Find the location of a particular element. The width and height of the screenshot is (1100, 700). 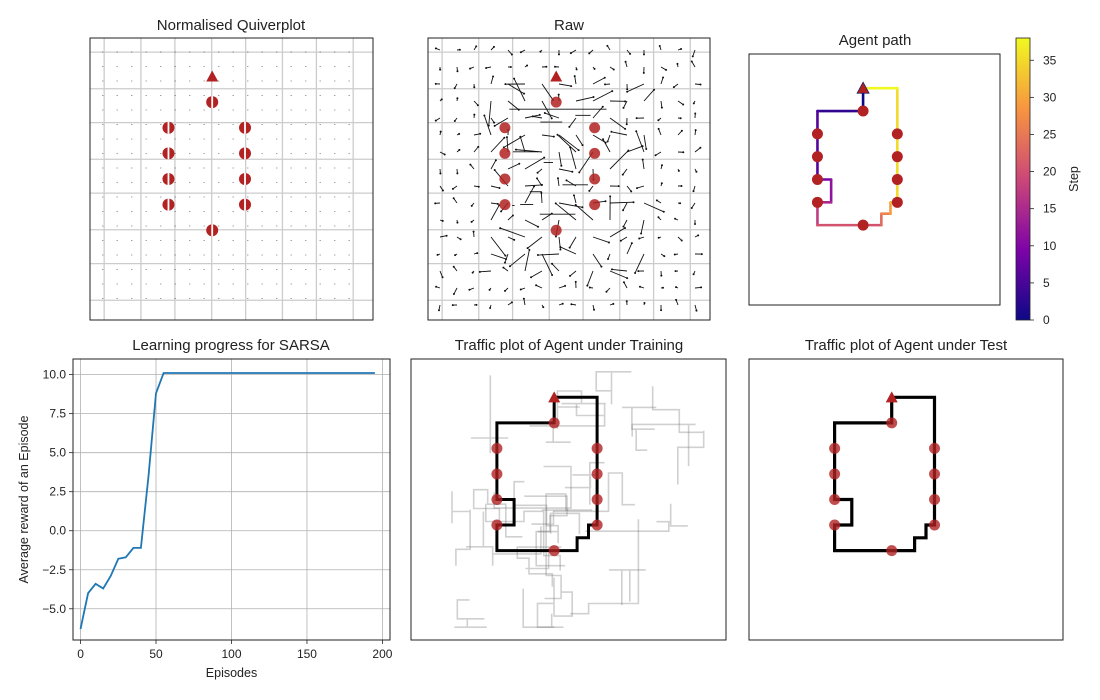

frame-agent-path is located at coordinates (874, 179).